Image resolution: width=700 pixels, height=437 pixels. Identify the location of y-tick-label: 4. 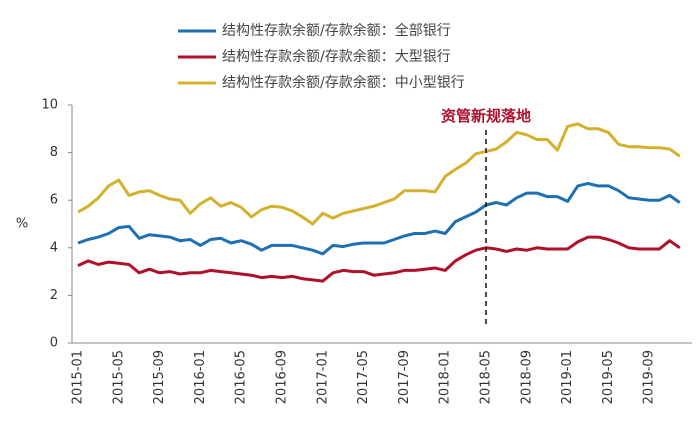
(54, 247).